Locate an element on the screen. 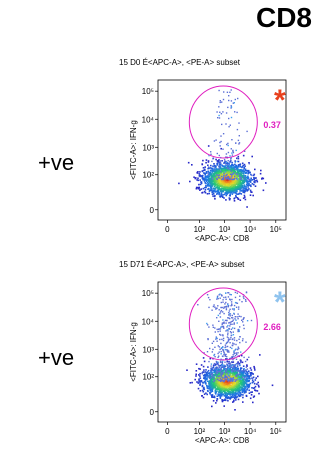  gate-ellipse is located at coordinates (223, 324).